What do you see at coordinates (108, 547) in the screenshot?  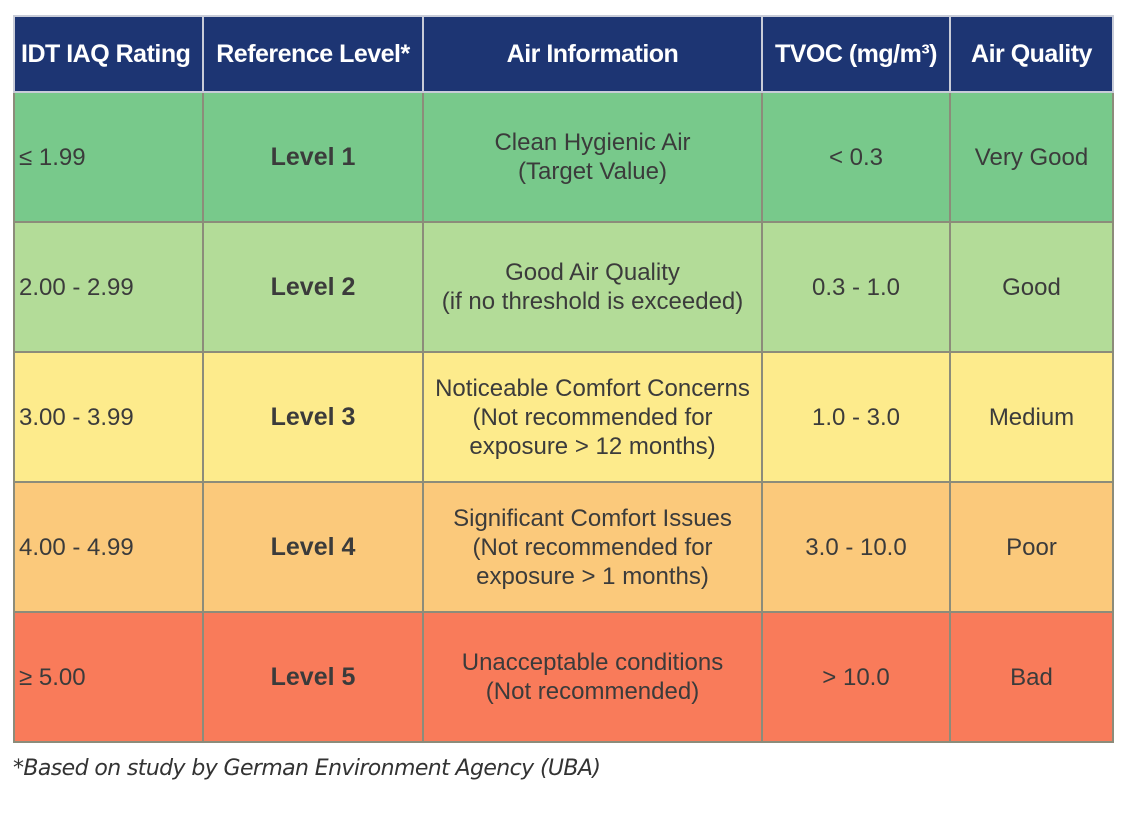 I see `cell-rating: 4.00 - 4.99` at bounding box center [108, 547].